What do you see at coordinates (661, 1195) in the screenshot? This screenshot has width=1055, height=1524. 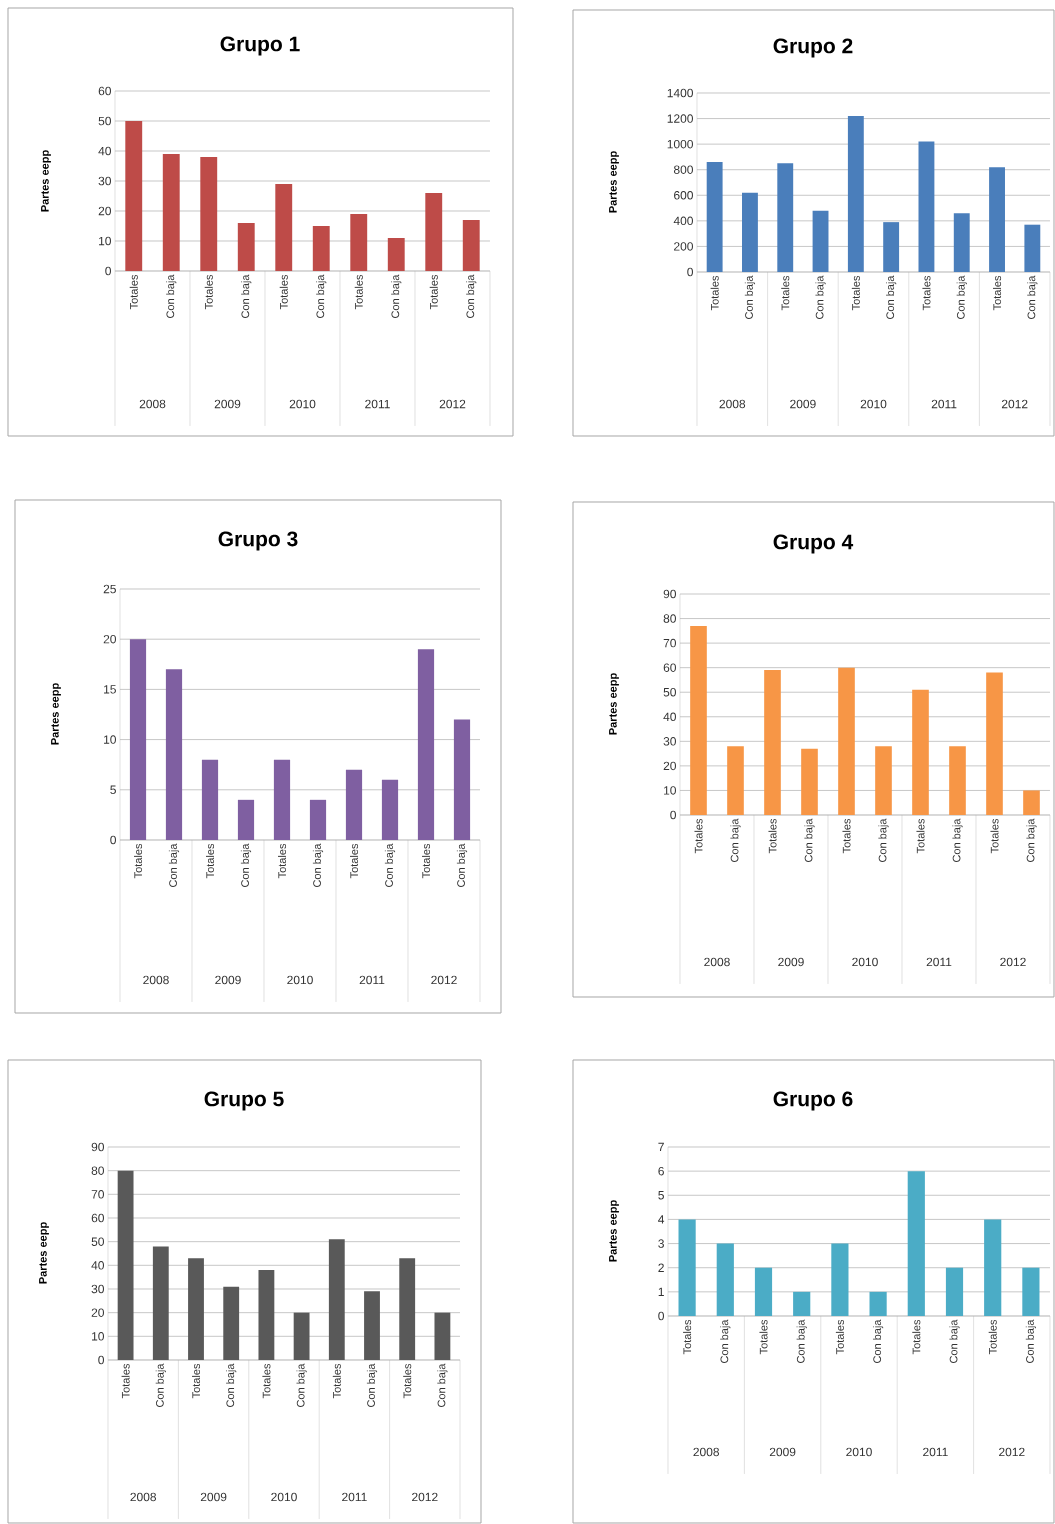 I see `y-tick-label: 5` at bounding box center [661, 1195].